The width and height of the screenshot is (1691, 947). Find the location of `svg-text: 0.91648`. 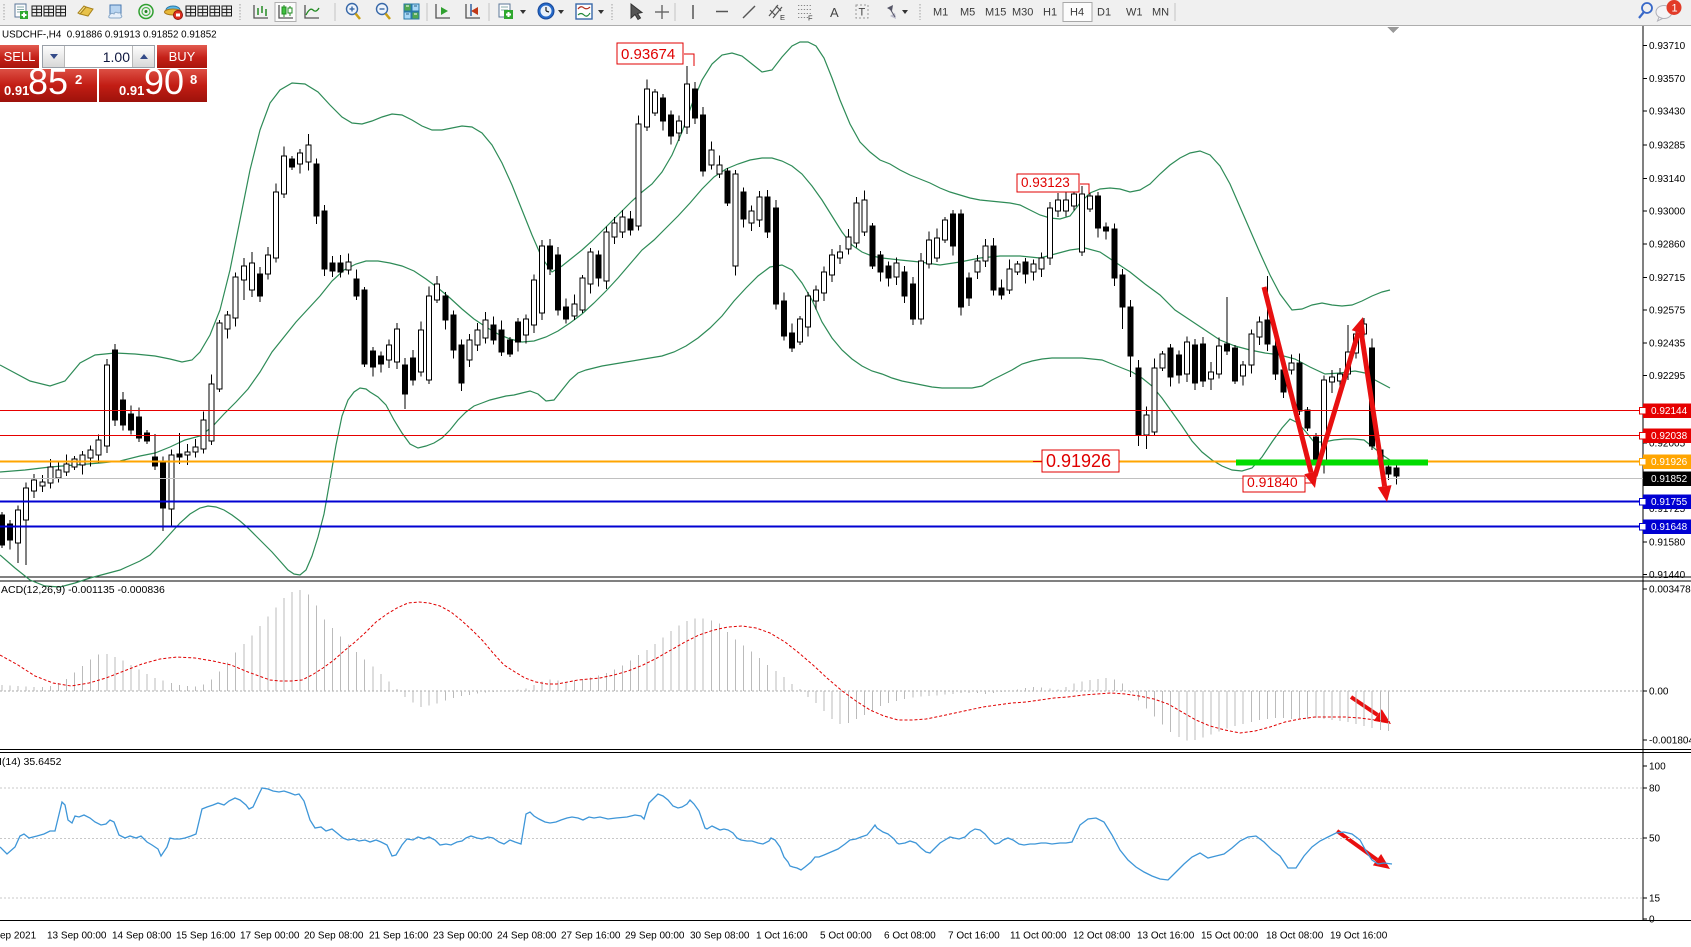

svg-text: 0.91648 is located at coordinates (1669, 527).